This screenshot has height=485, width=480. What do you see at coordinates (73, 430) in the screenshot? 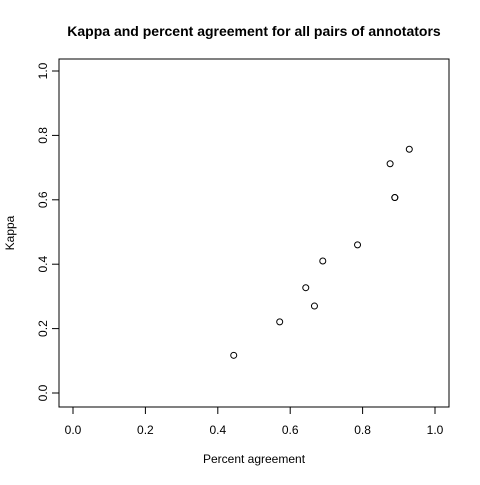
I see `x-tick-label: 0.0` at bounding box center [73, 430].